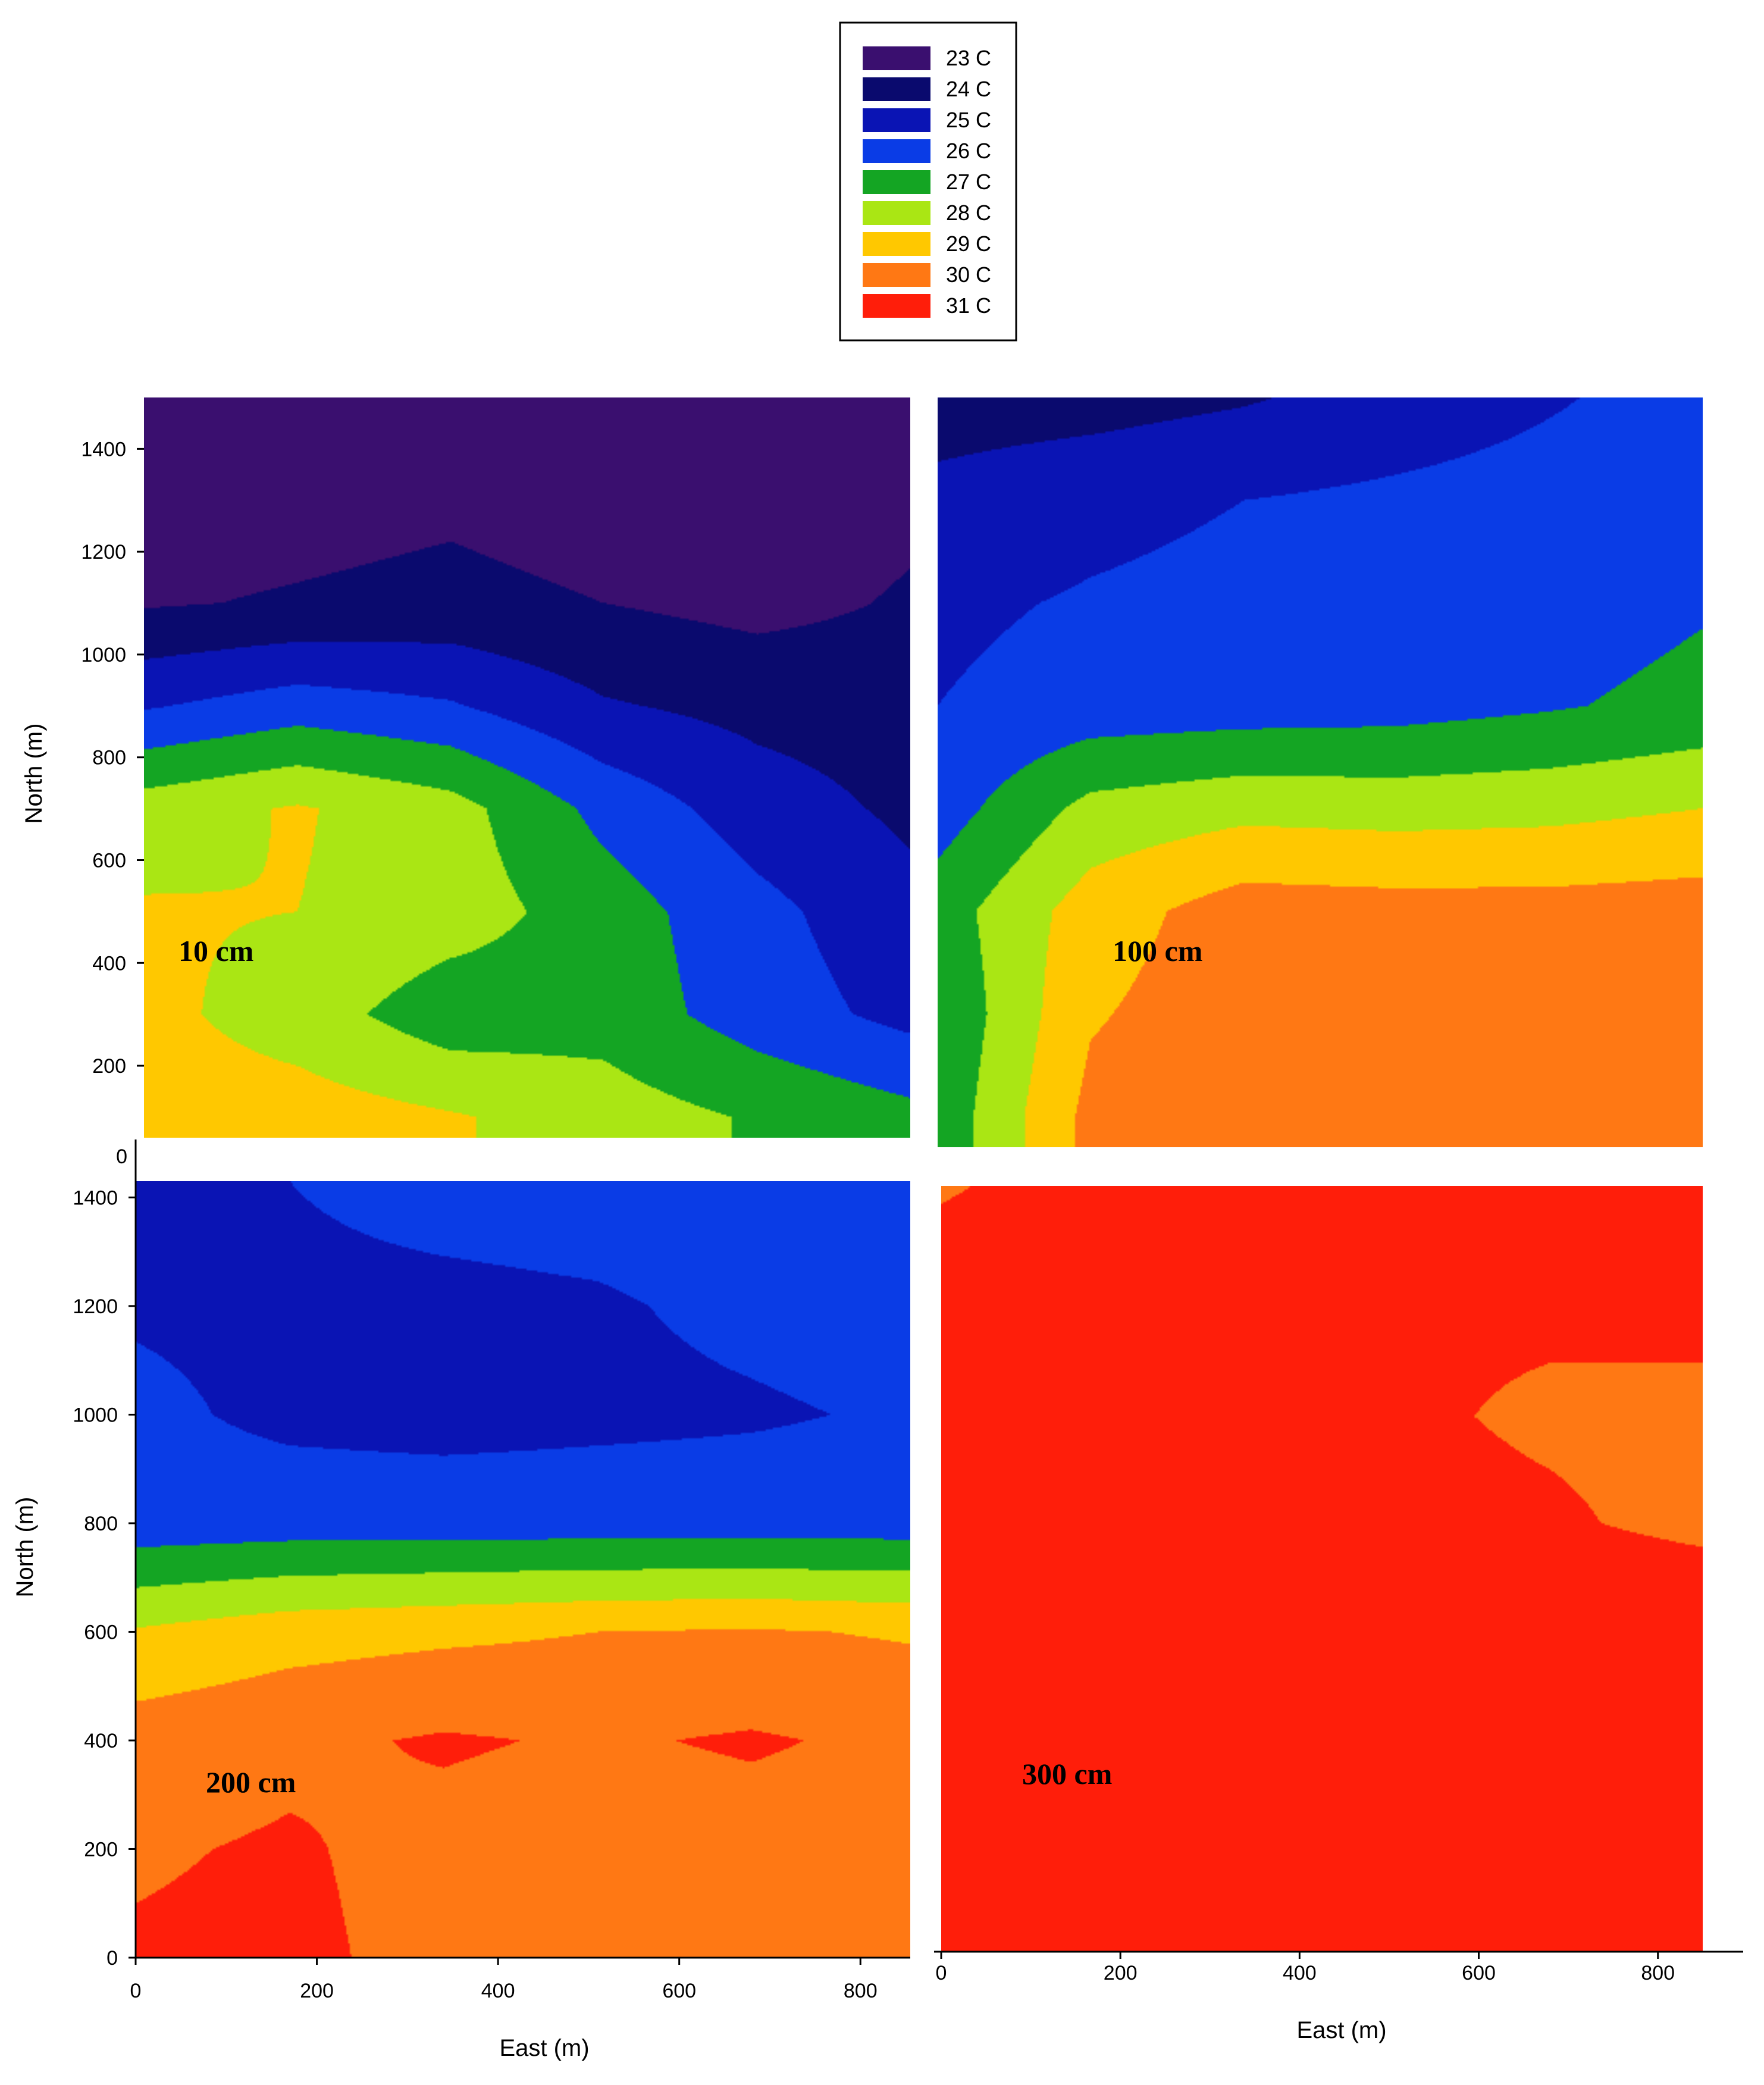 The width and height of the screenshot is (1764, 2085). What do you see at coordinates (968, 243) in the screenshot?
I see `legend-label: 29 C` at bounding box center [968, 243].